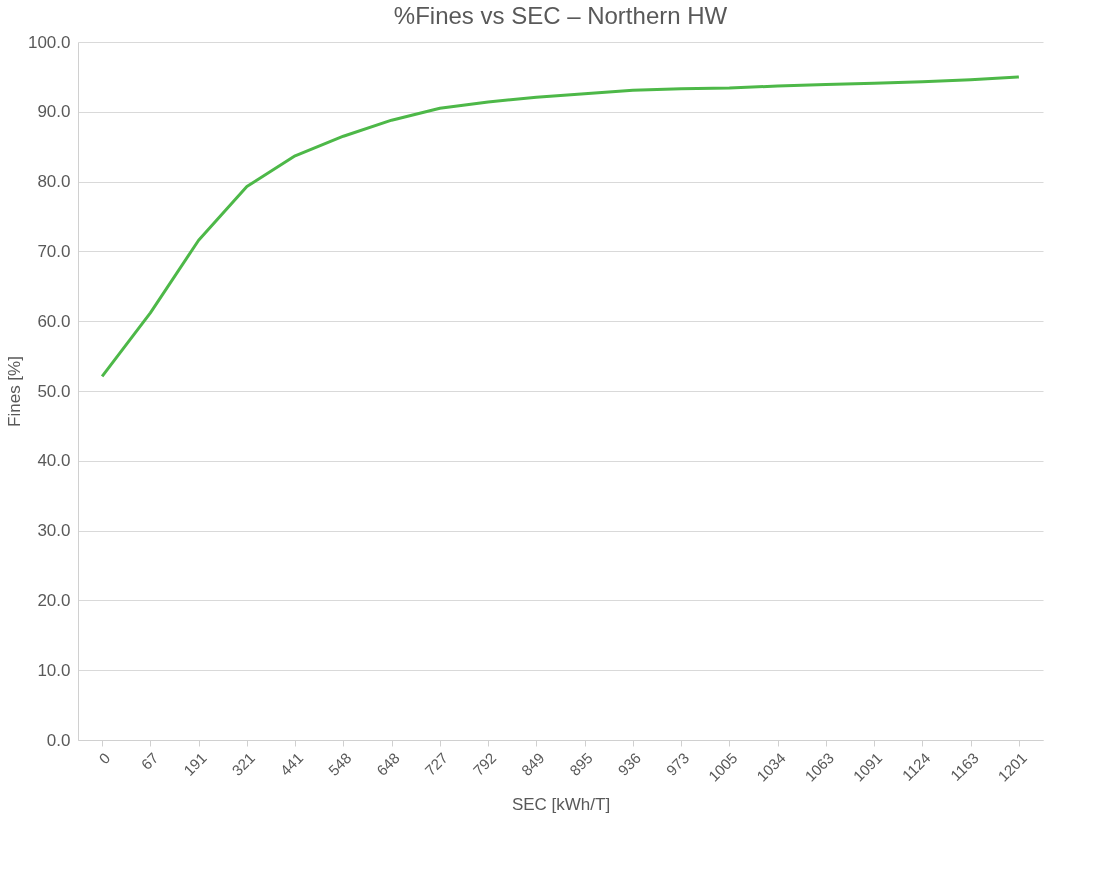 This screenshot has width=1097, height=880. Describe the element at coordinates (54, 670) in the screenshot. I see `y-tick-label: 10.0` at that location.